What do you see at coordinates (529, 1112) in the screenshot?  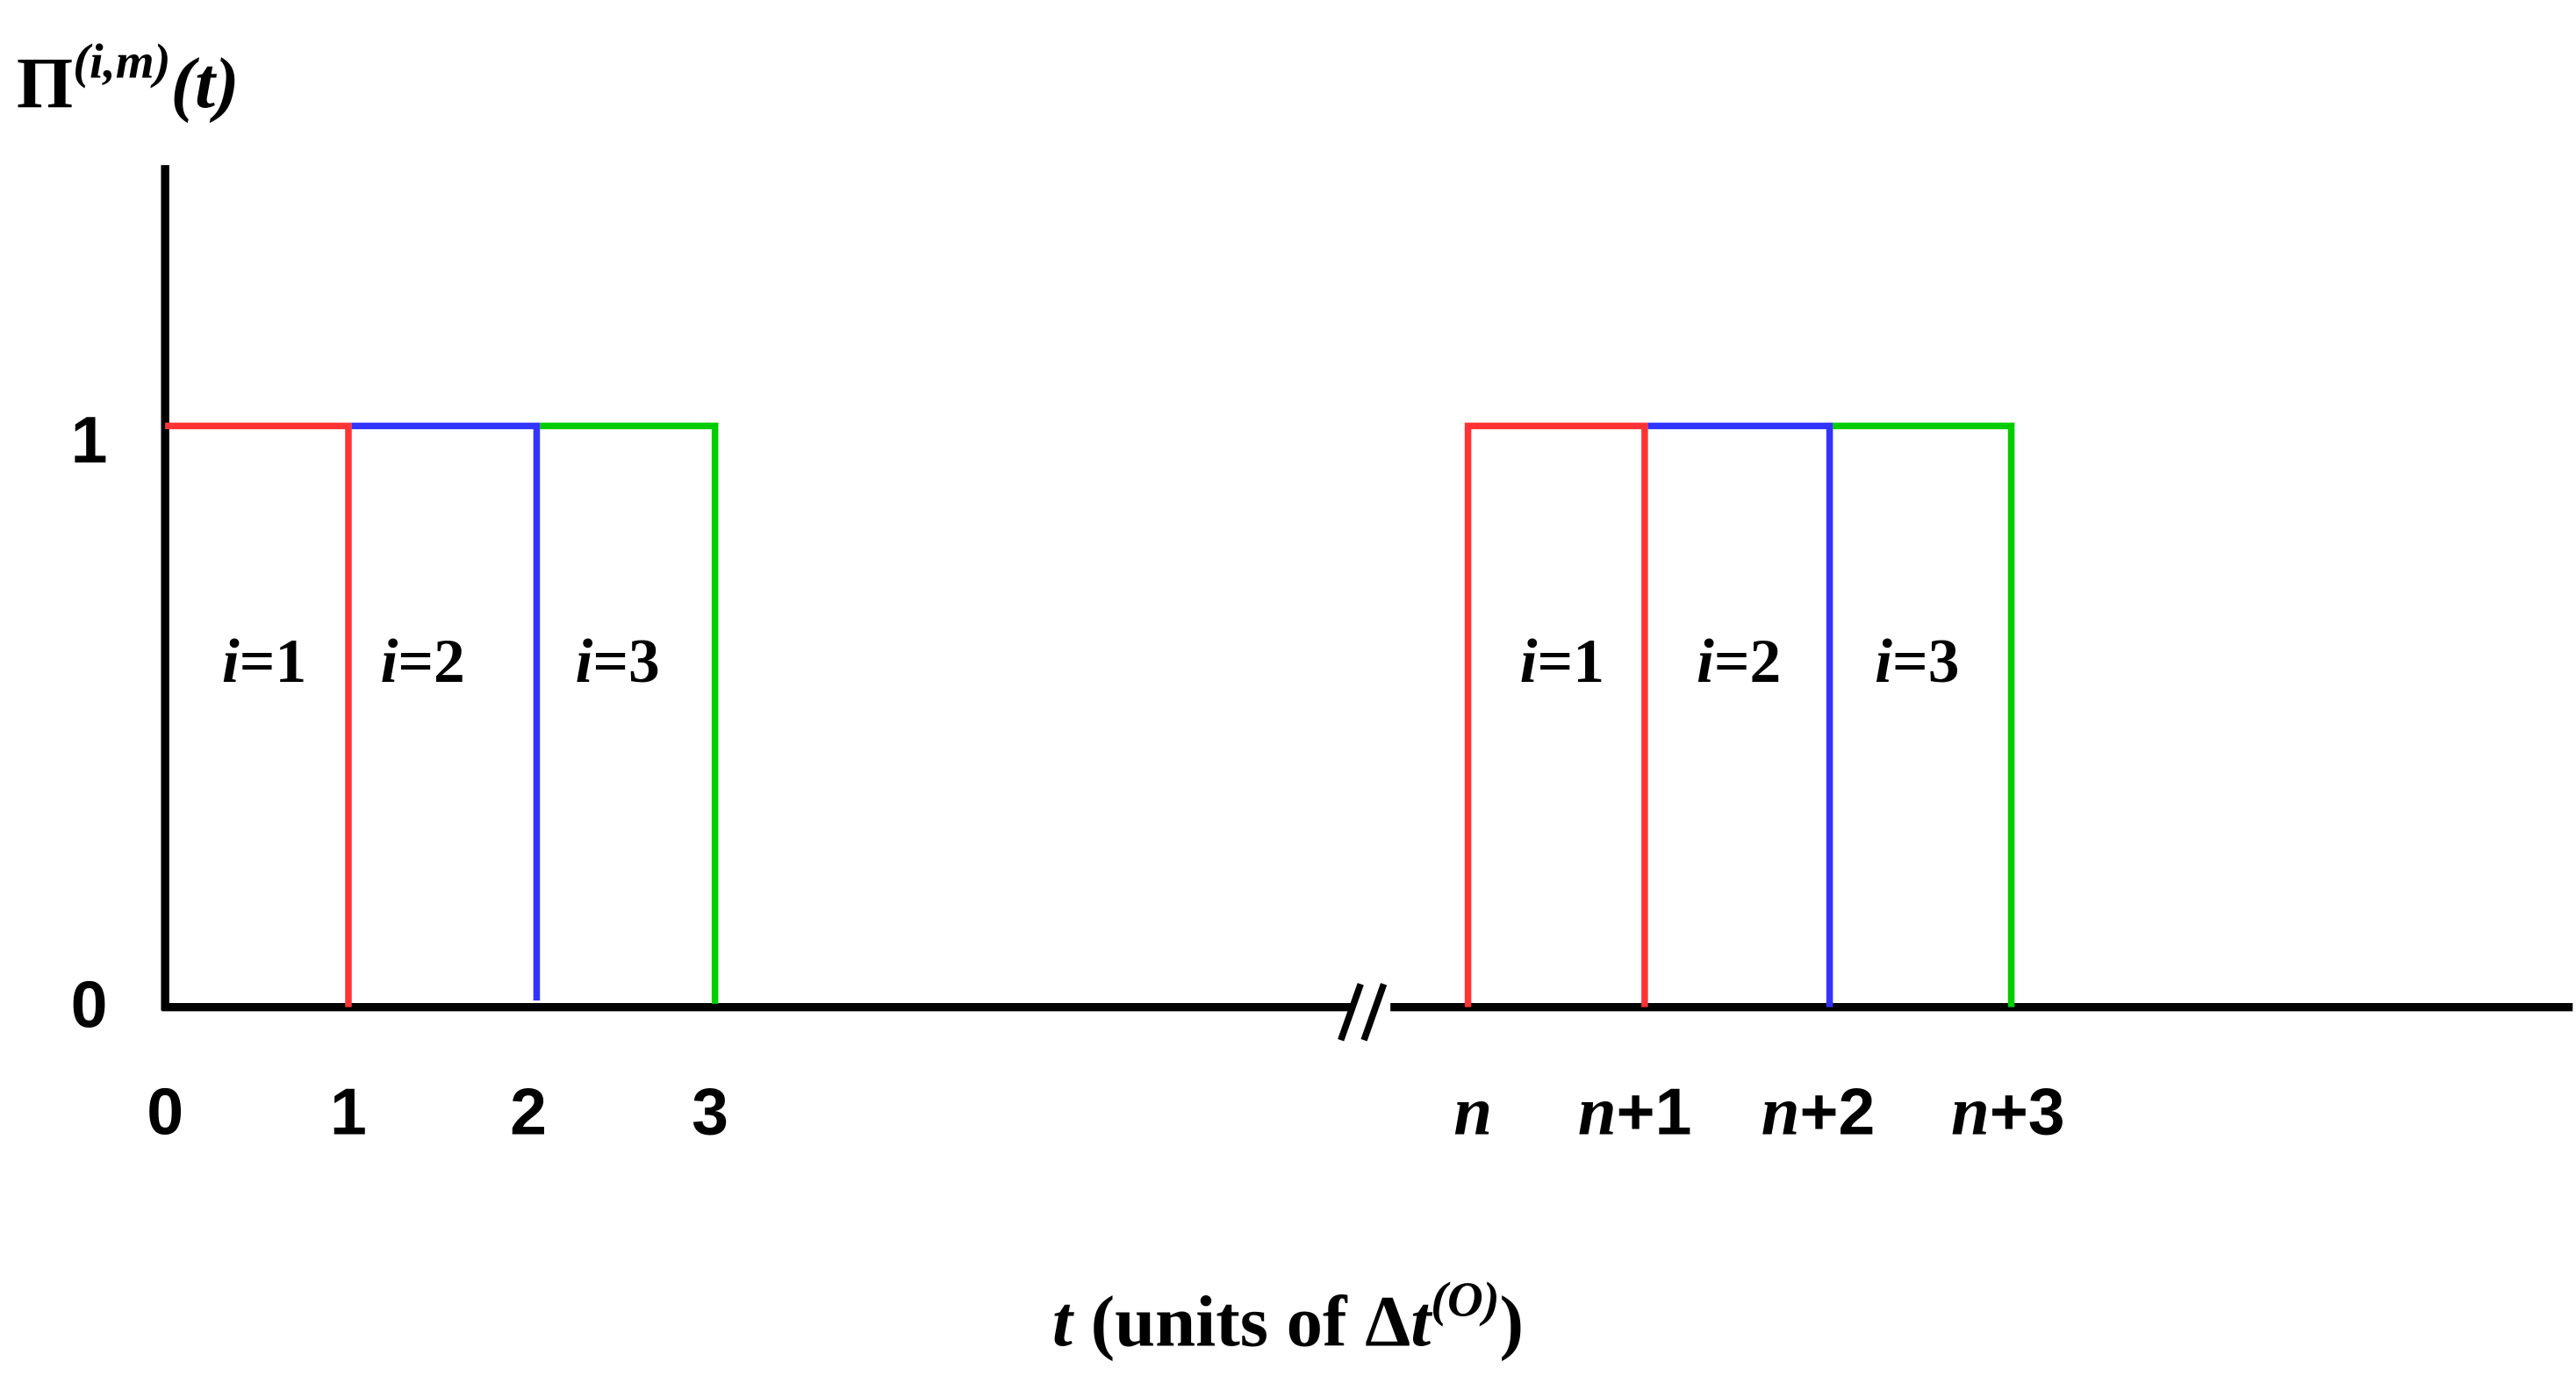 I see `x-tick-label: 2` at bounding box center [529, 1112].